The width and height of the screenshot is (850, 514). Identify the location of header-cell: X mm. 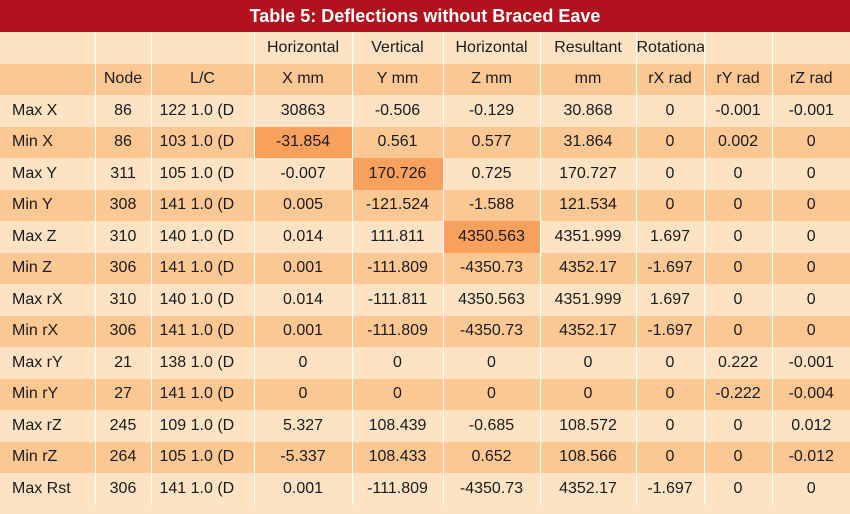
(302, 79).